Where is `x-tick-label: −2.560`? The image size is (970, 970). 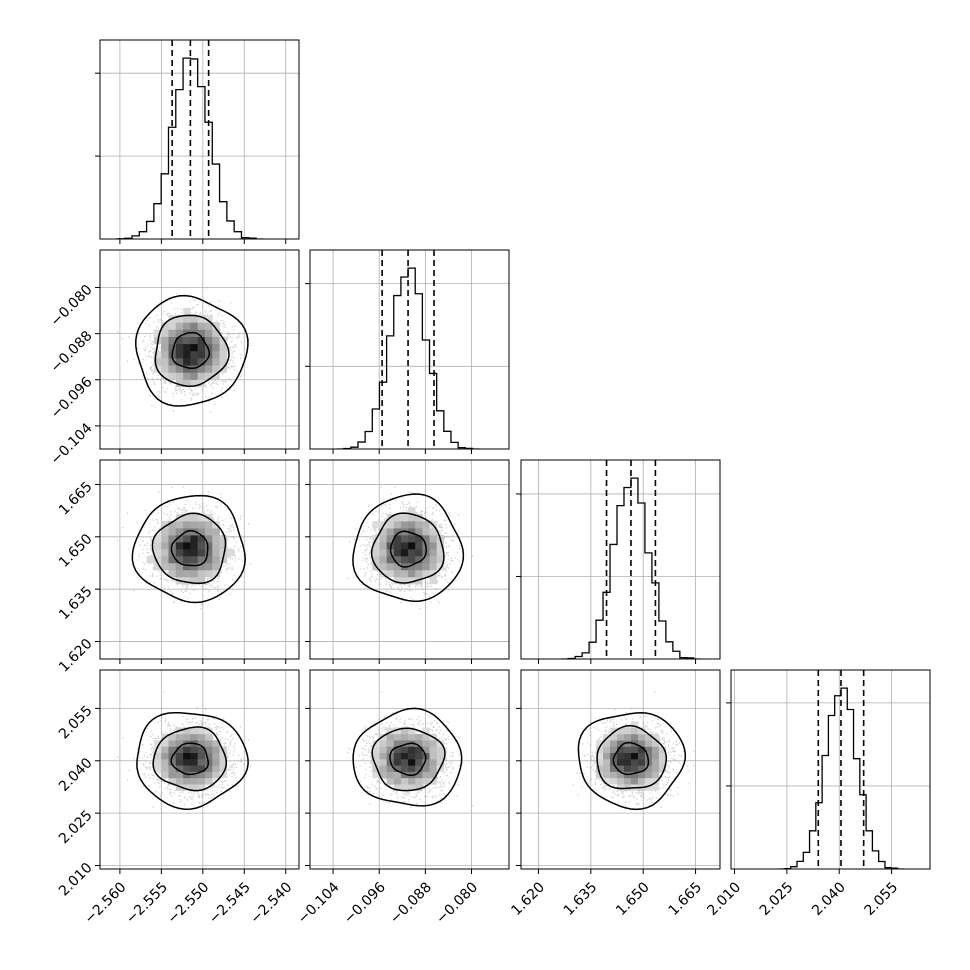
x-tick-label: −2.560 is located at coordinates (106, 903).